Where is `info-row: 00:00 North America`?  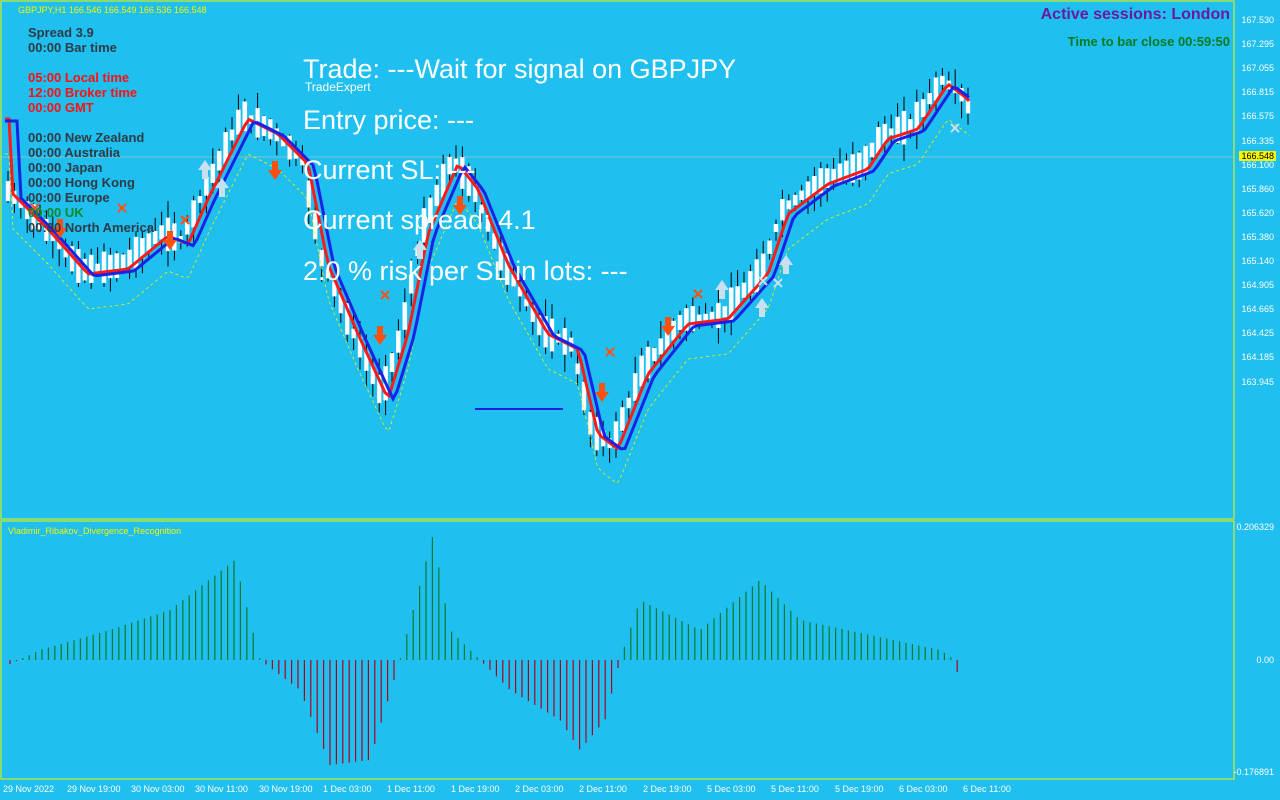 info-row: 00:00 North America is located at coordinates (91, 227).